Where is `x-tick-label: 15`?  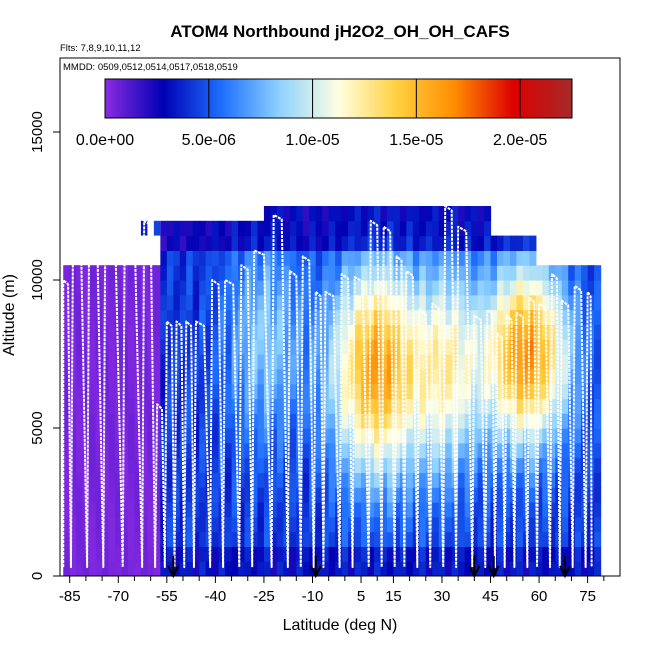
x-tick-label: 15 is located at coordinates (393, 596).